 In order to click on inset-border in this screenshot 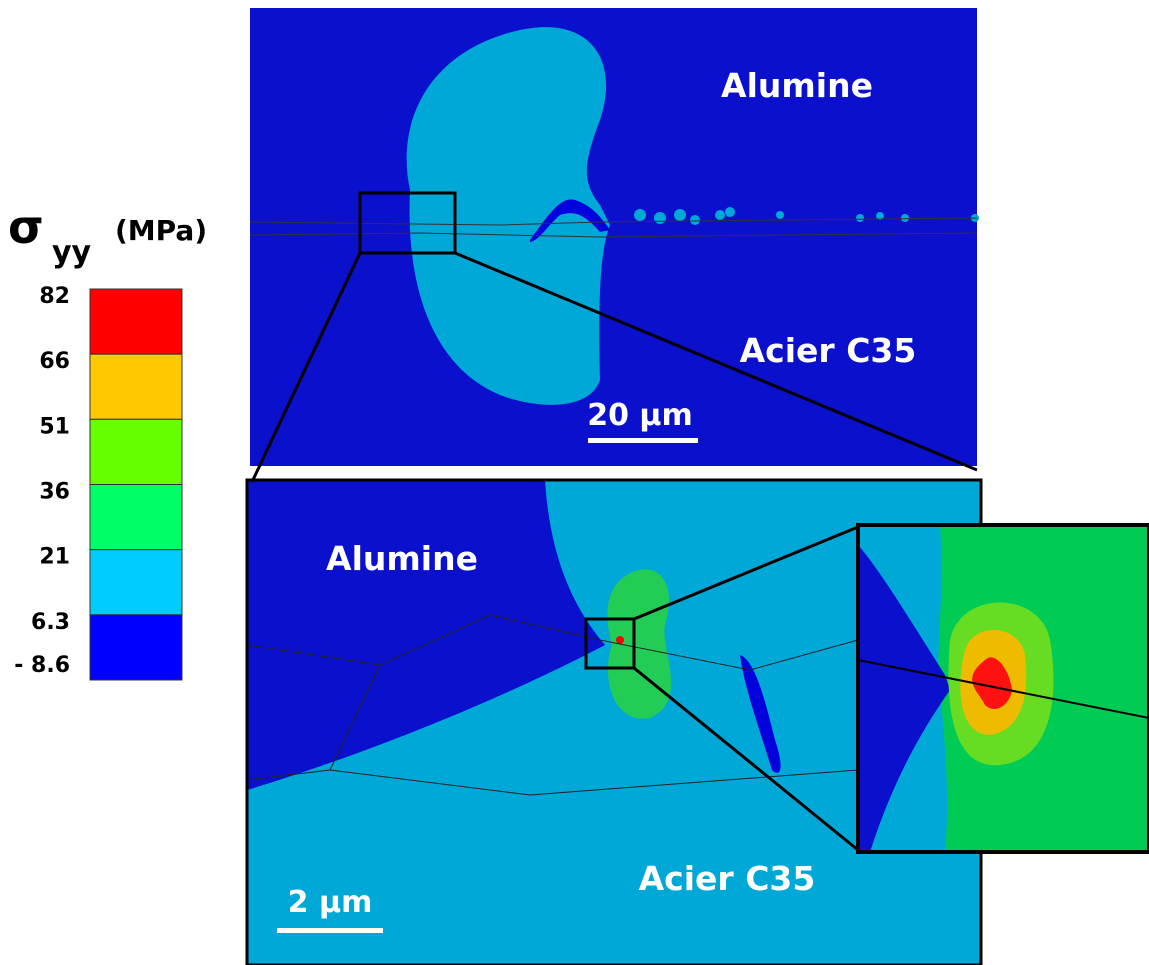, I will do `click(1002, 688)`.